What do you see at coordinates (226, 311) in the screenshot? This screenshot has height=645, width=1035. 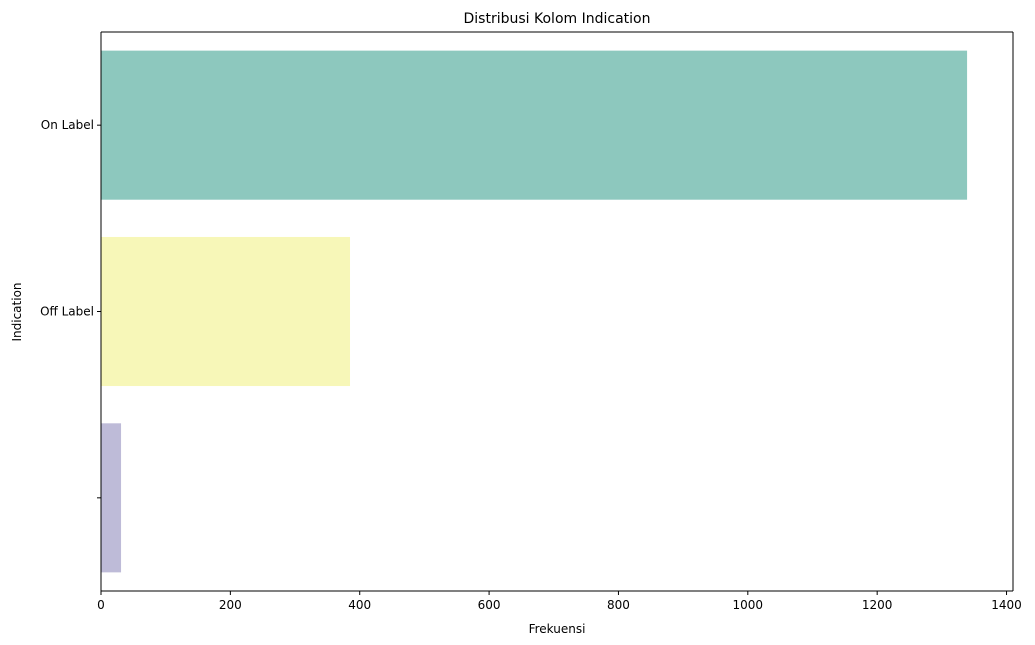 I see `bar-off-label` at bounding box center [226, 311].